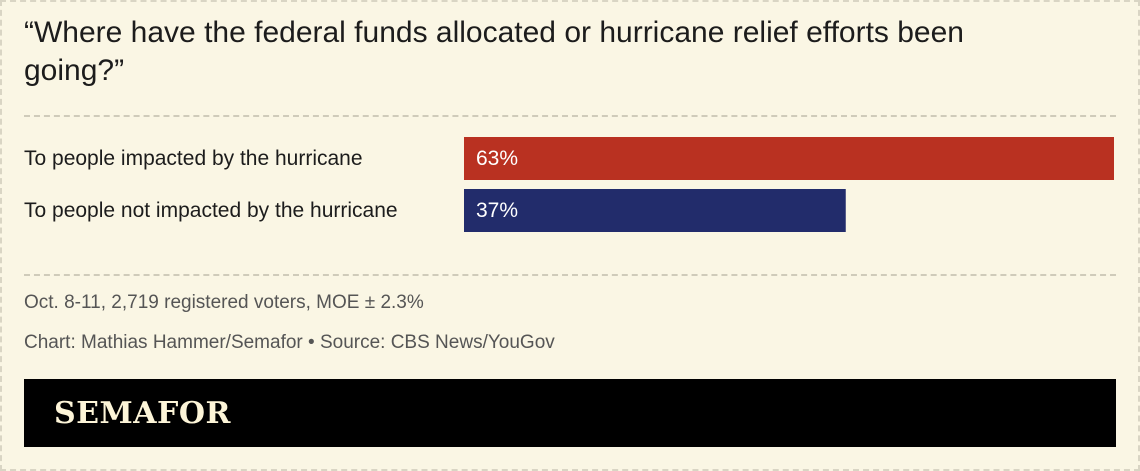 Image resolution: width=1140 pixels, height=471 pixels. What do you see at coordinates (570, 116) in the screenshot?
I see `top-divider` at bounding box center [570, 116].